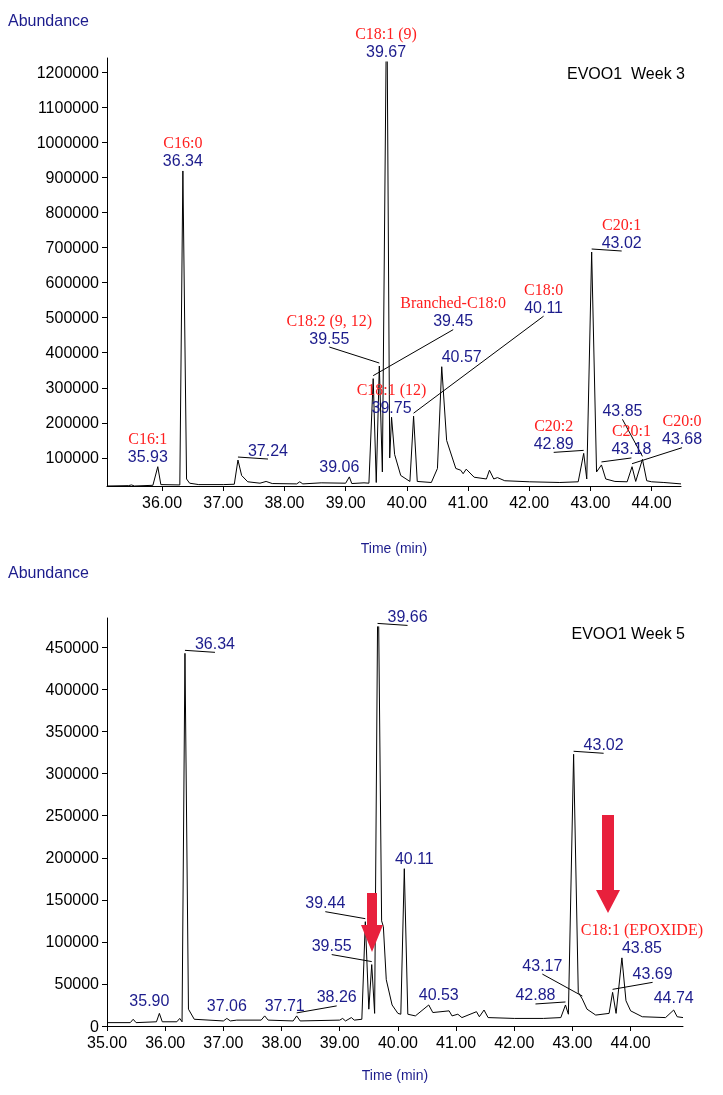 This screenshot has width=723, height=1095. I want to click on annotation: 39.66, so click(407, 616).